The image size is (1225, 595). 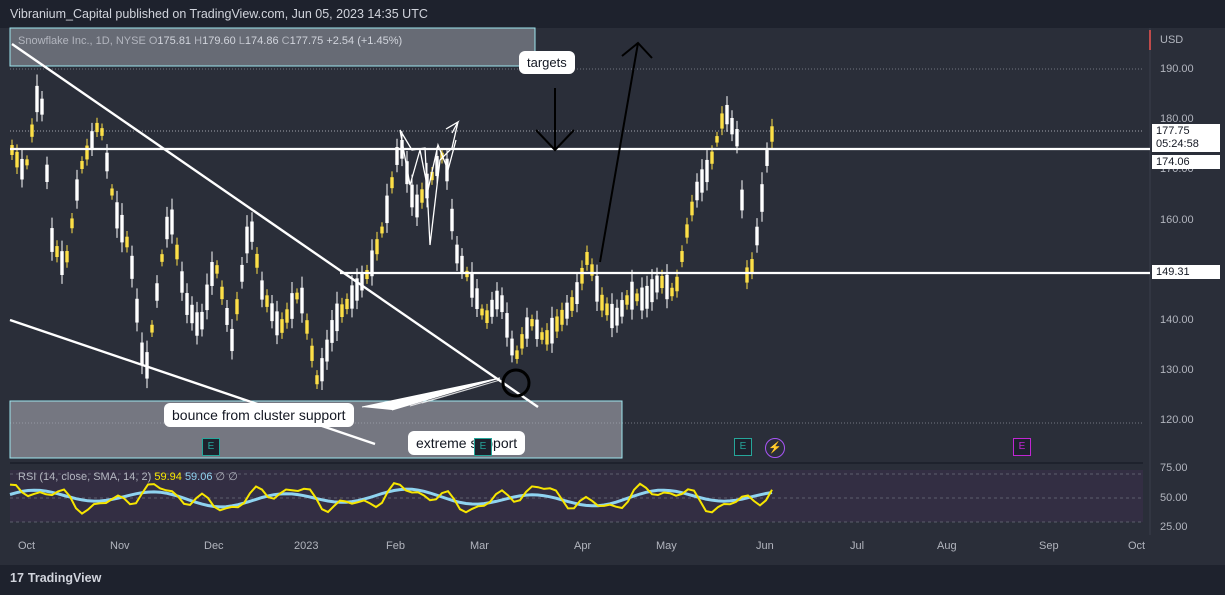 What do you see at coordinates (1177, 370) in the screenshot?
I see `price-tick: 130.00` at bounding box center [1177, 370].